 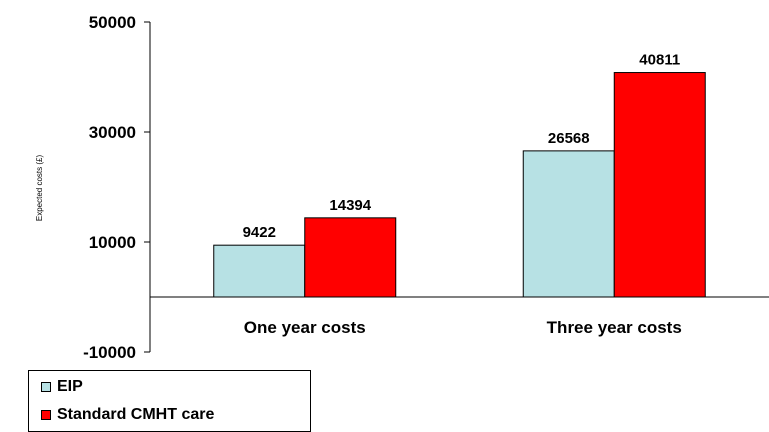 I want to click on legend-item-eip: EIP, so click(x=62, y=387).